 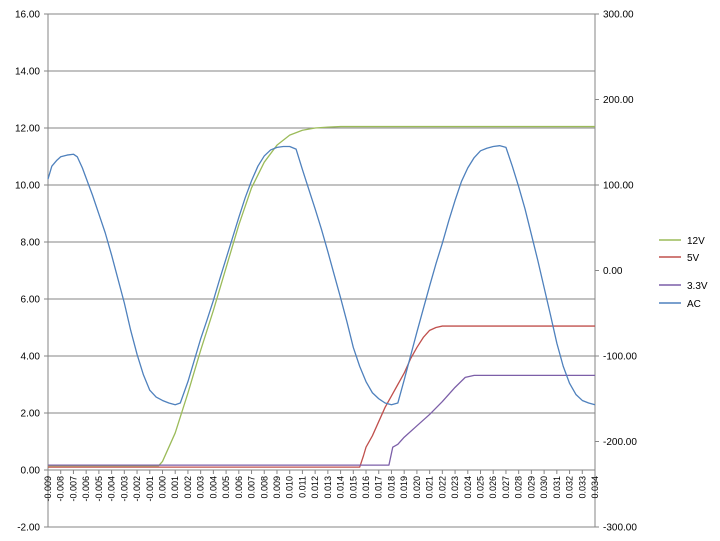 What do you see at coordinates (213, 487) in the screenshot?
I see `x-tick-label: 0.004` at bounding box center [213, 487].